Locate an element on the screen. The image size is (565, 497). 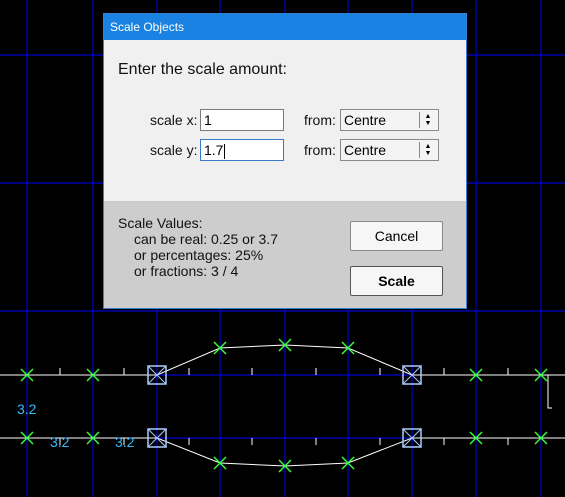
scale-y-label: scale y: is located at coordinates (174, 150).